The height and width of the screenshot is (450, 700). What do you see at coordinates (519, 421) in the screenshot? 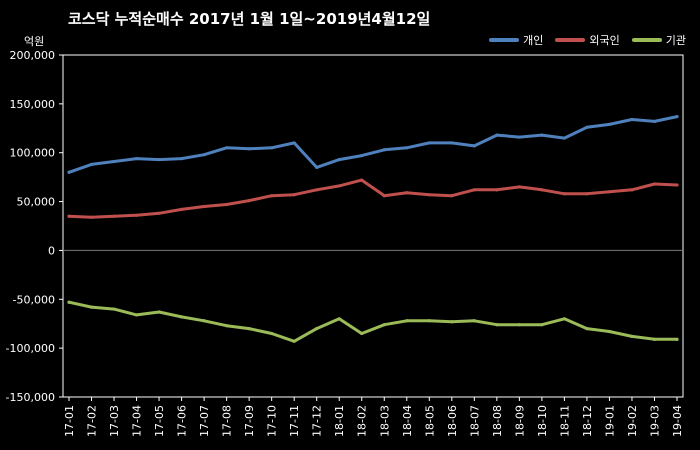
I see `x-tick-label: 18-09` at bounding box center [519, 421].